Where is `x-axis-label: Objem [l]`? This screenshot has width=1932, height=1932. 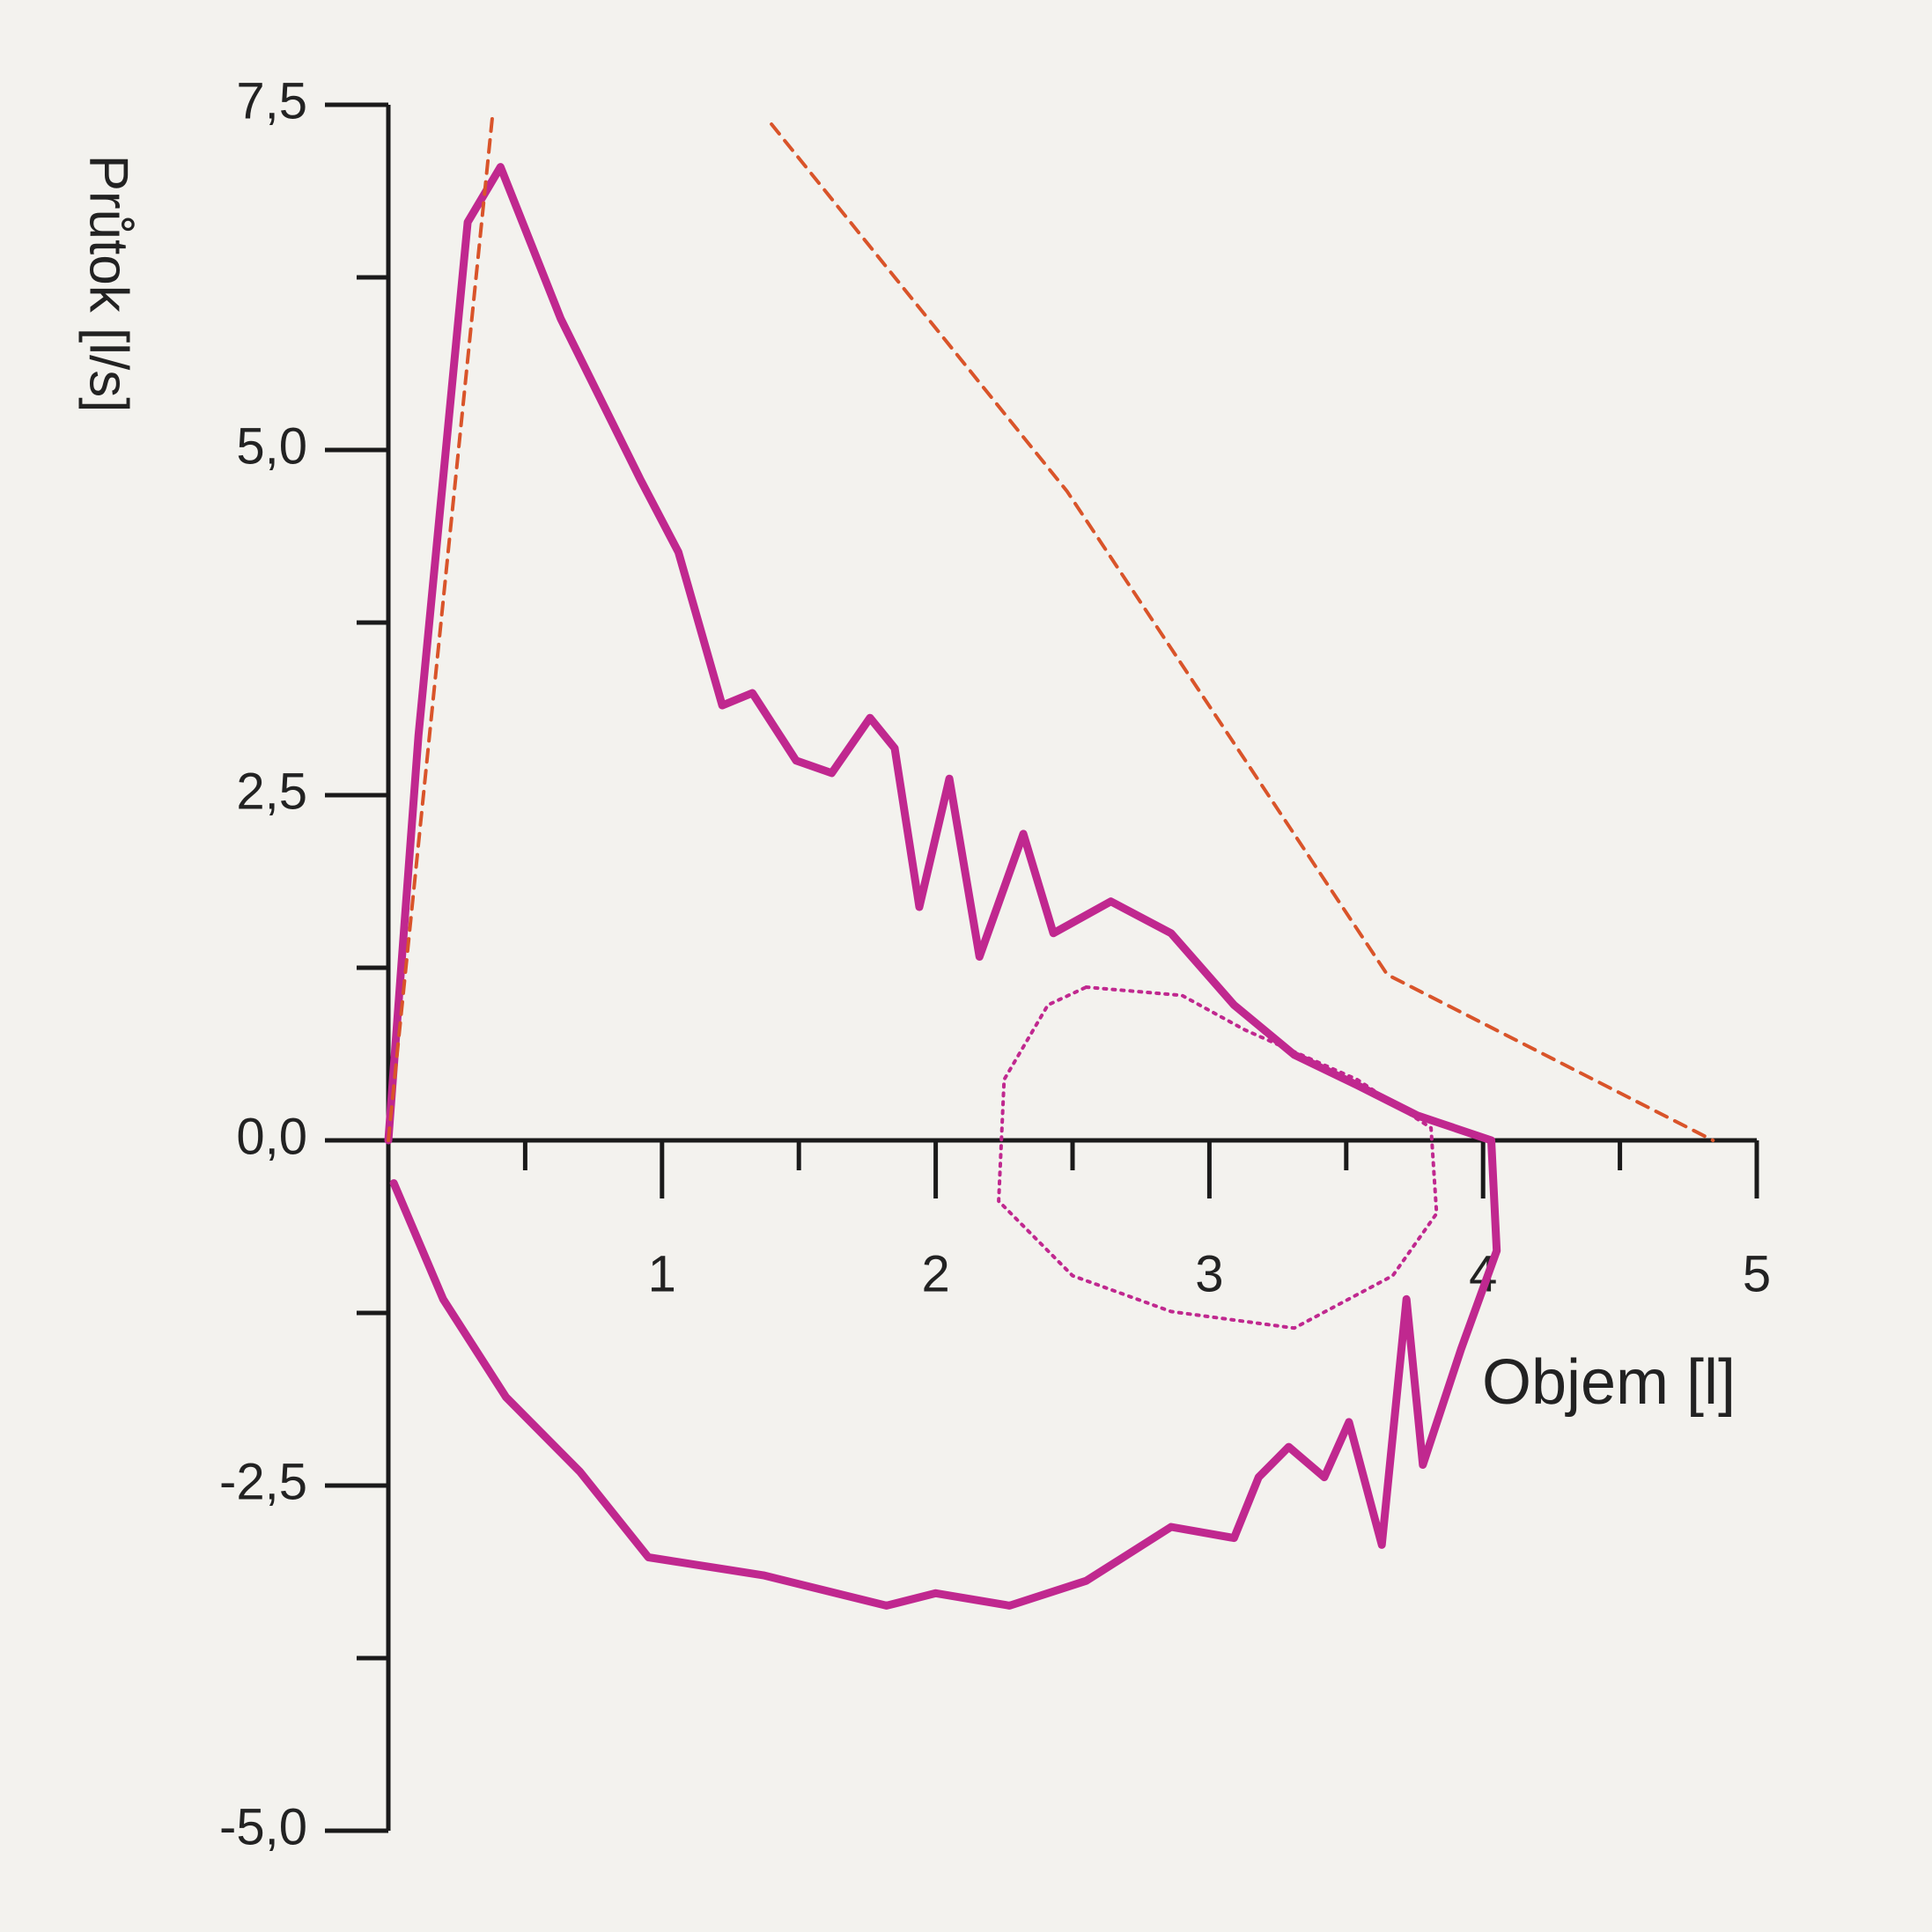
x-axis-label: Objem [l] is located at coordinates (1609, 1382).